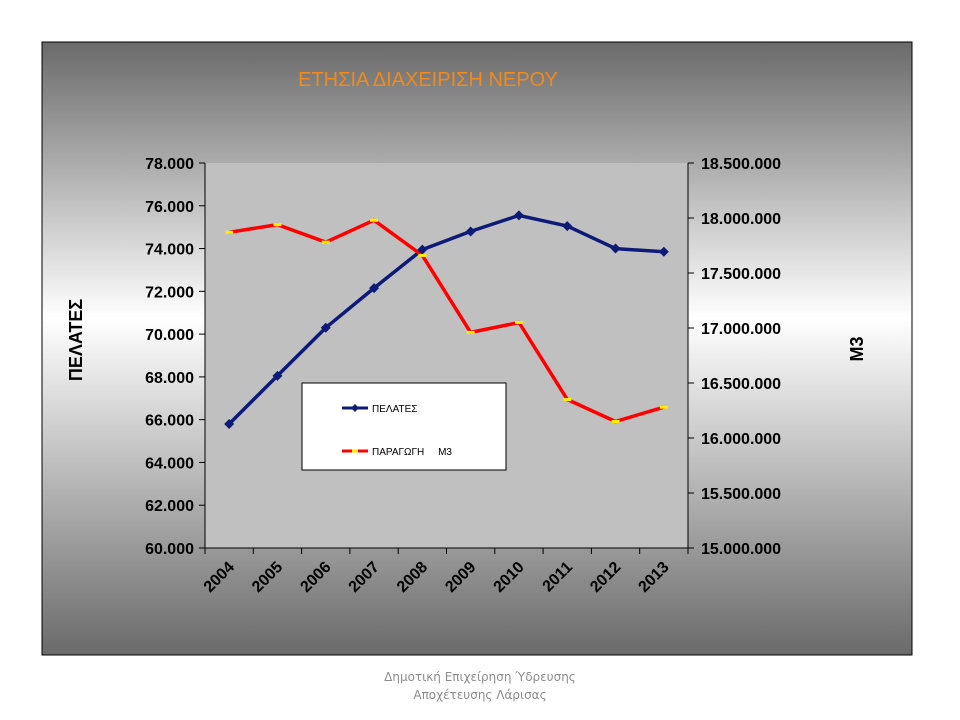  Describe the element at coordinates (169, 463) in the screenshot. I see `y-tick-label: 64.000` at that location.